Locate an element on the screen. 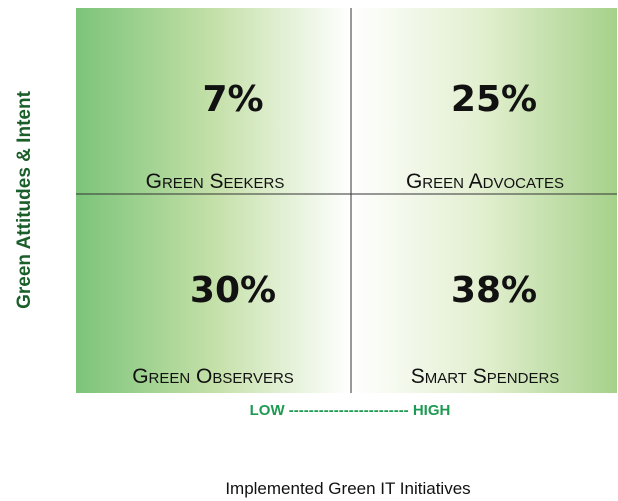 Image resolution: width=618 pixels, height=501 pixels. quadrant-label: Green Advocates is located at coordinates (485, 181).